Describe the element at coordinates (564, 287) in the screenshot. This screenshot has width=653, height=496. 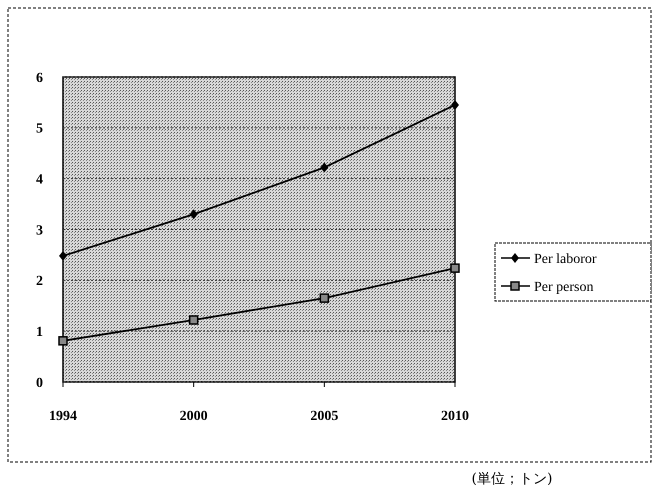
I see `legend-label: Per person` at that location.